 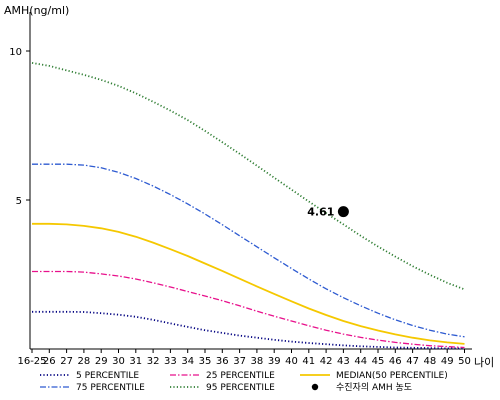 What do you see at coordinates (343, 361) in the screenshot?
I see `x-tick-label: 43` at bounding box center [343, 361].